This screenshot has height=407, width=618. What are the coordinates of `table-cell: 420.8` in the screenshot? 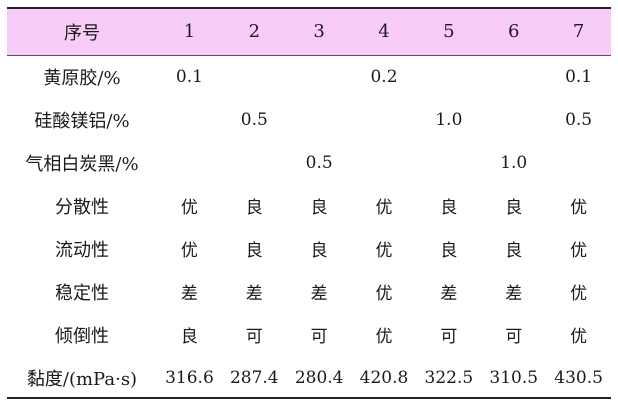 It's located at (384, 377).